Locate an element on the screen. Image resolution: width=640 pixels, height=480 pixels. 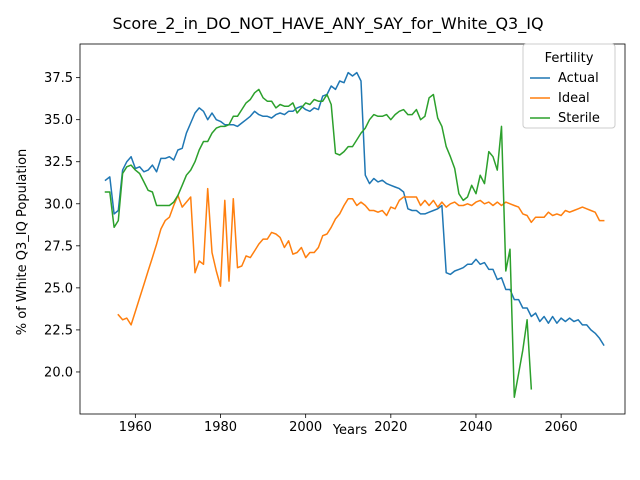
y-tick-label: 35.0 is located at coordinates (58, 120).